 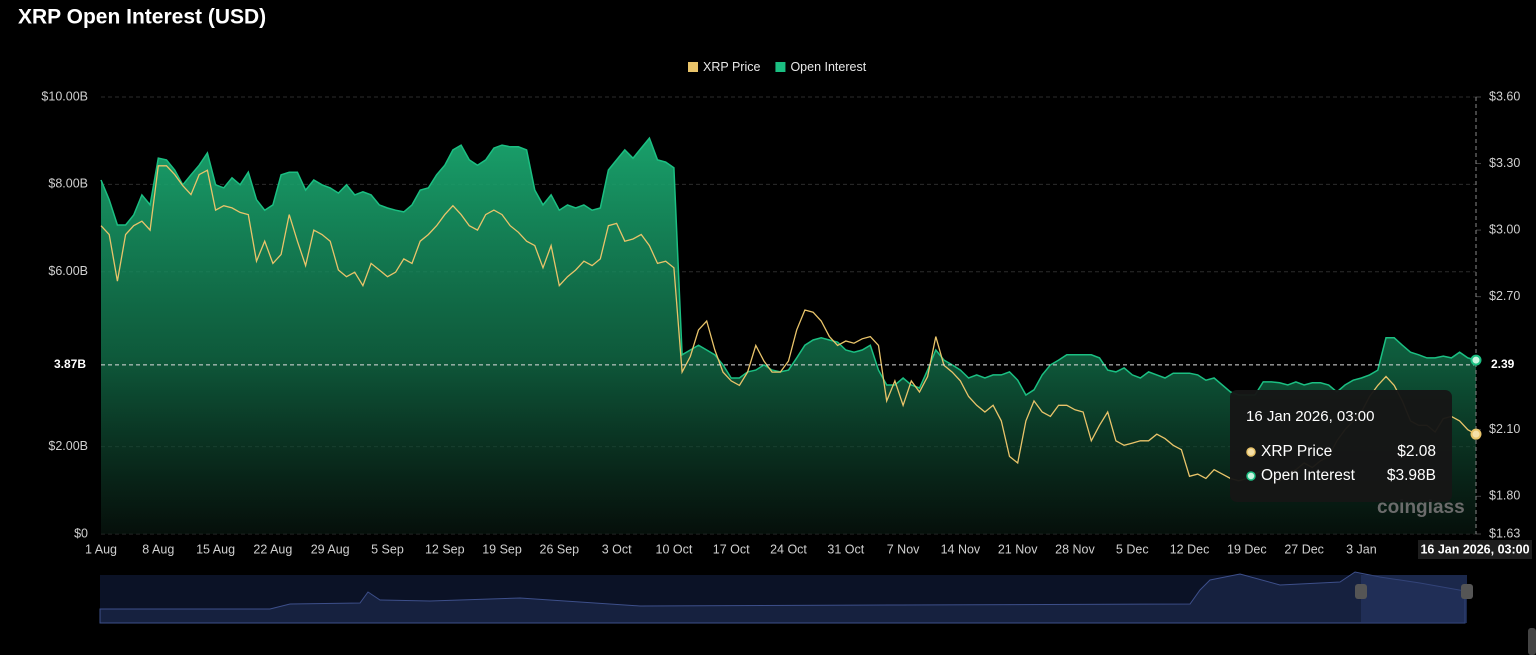 I want to click on legend-label: XRP Price, so click(x=731, y=67).